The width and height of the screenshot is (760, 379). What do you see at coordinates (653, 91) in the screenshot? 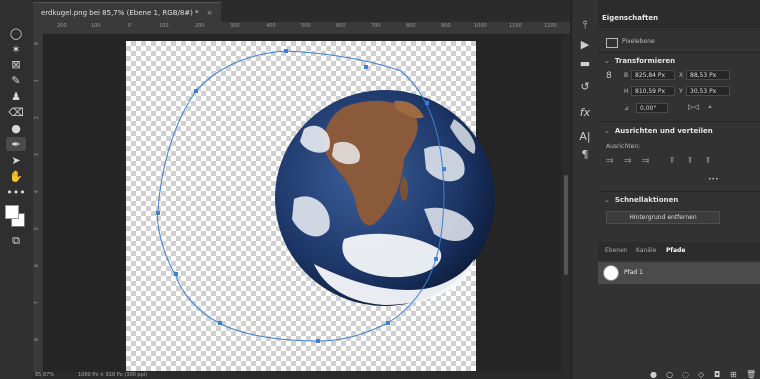
I see `height-field: 810,59 Px` at bounding box center [653, 91].